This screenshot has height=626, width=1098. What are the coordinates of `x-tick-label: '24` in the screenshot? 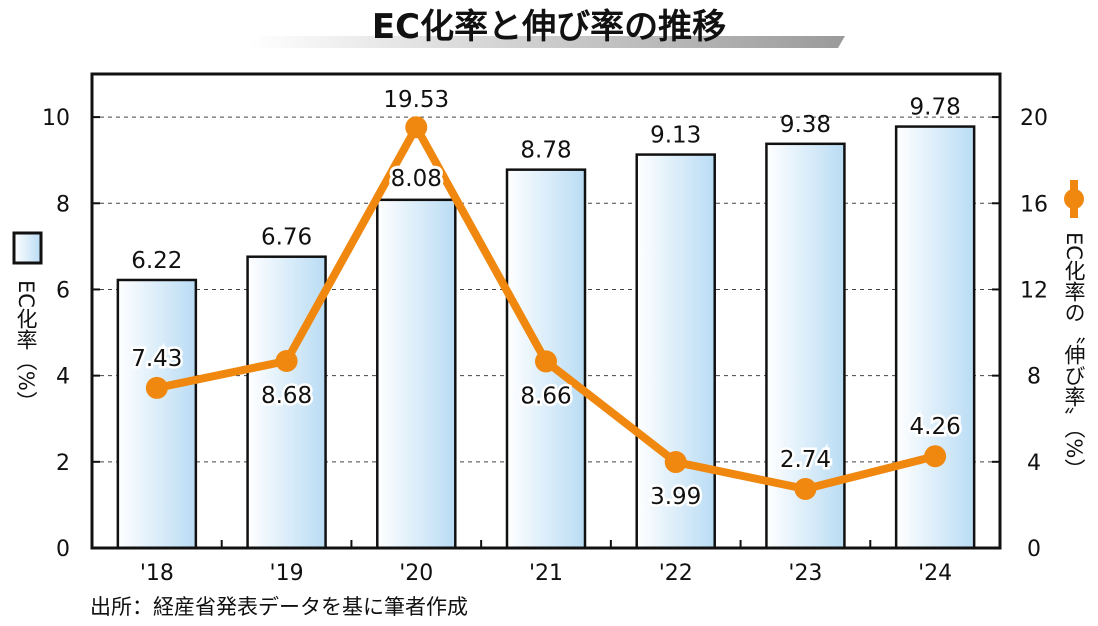 It's located at (935, 573).